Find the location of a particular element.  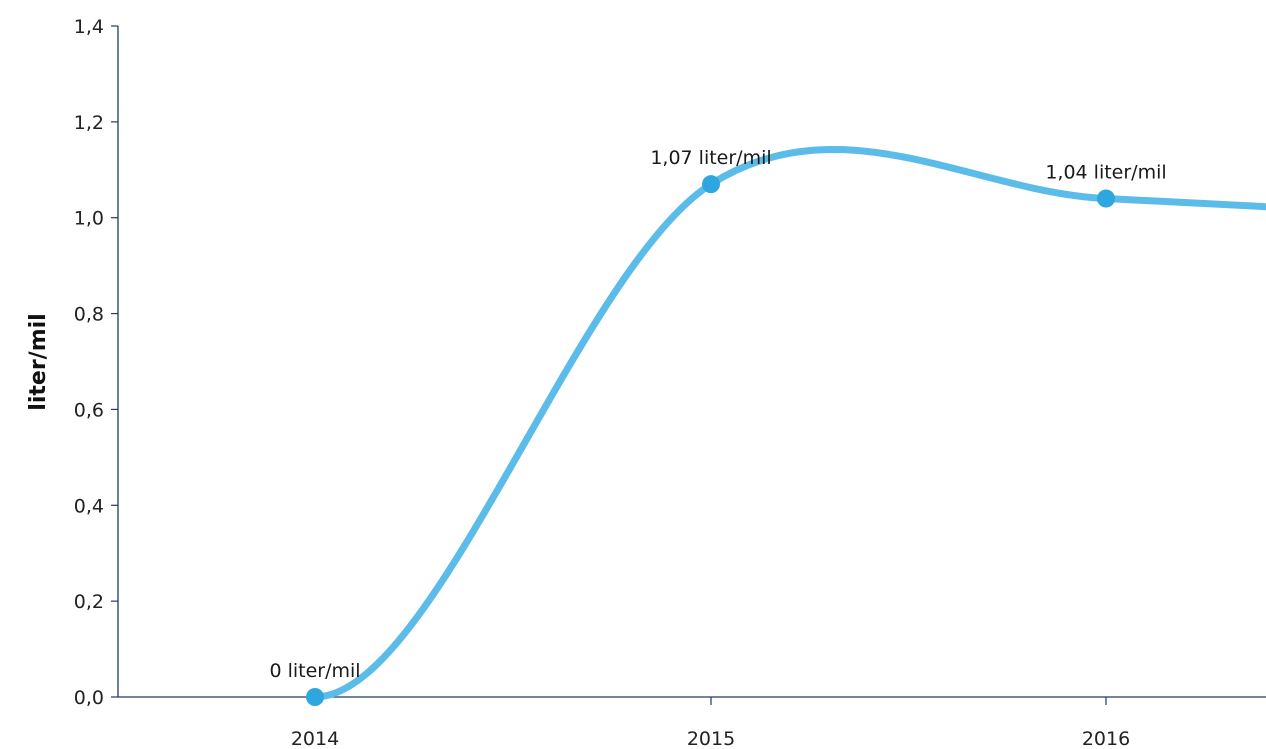

y-tick-label: 0,2 is located at coordinates (89, 602).